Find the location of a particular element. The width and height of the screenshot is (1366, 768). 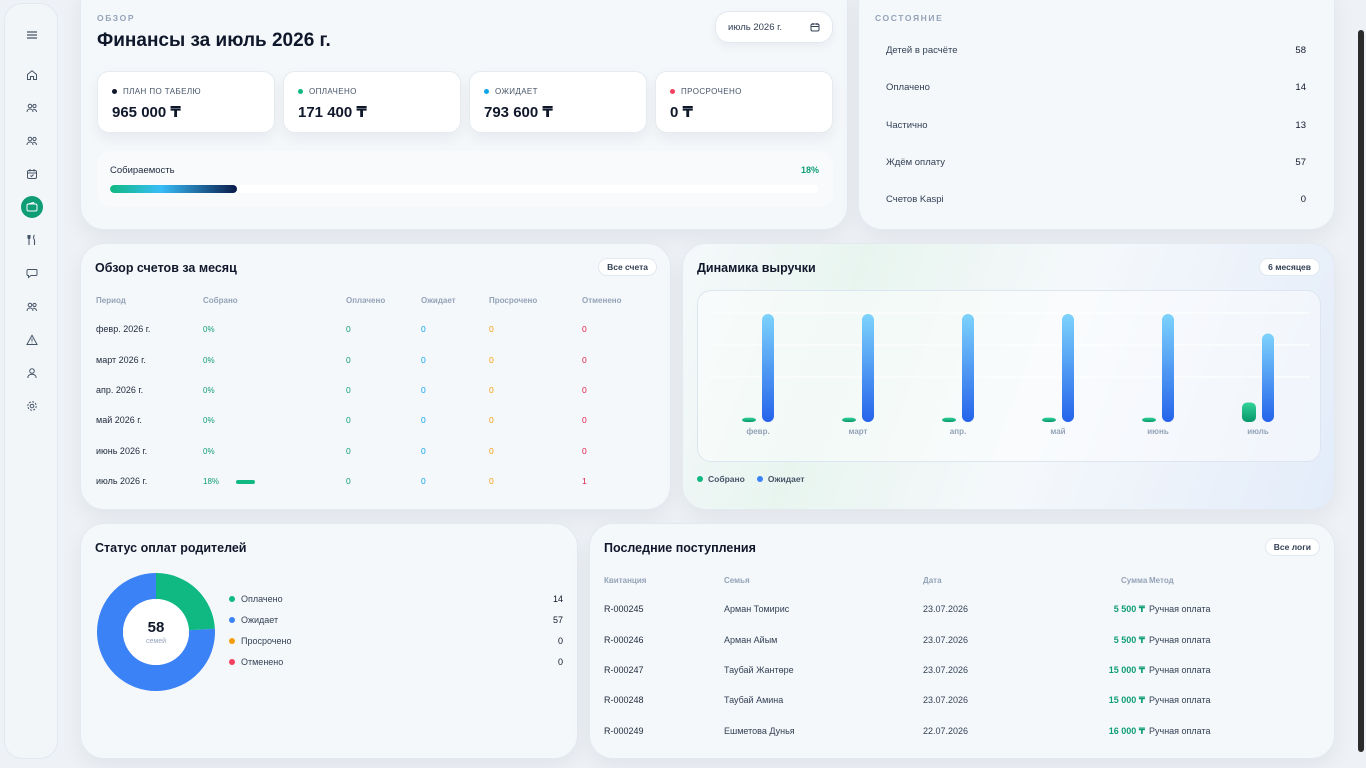

status-label: Оплачено is located at coordinates (262, 599).